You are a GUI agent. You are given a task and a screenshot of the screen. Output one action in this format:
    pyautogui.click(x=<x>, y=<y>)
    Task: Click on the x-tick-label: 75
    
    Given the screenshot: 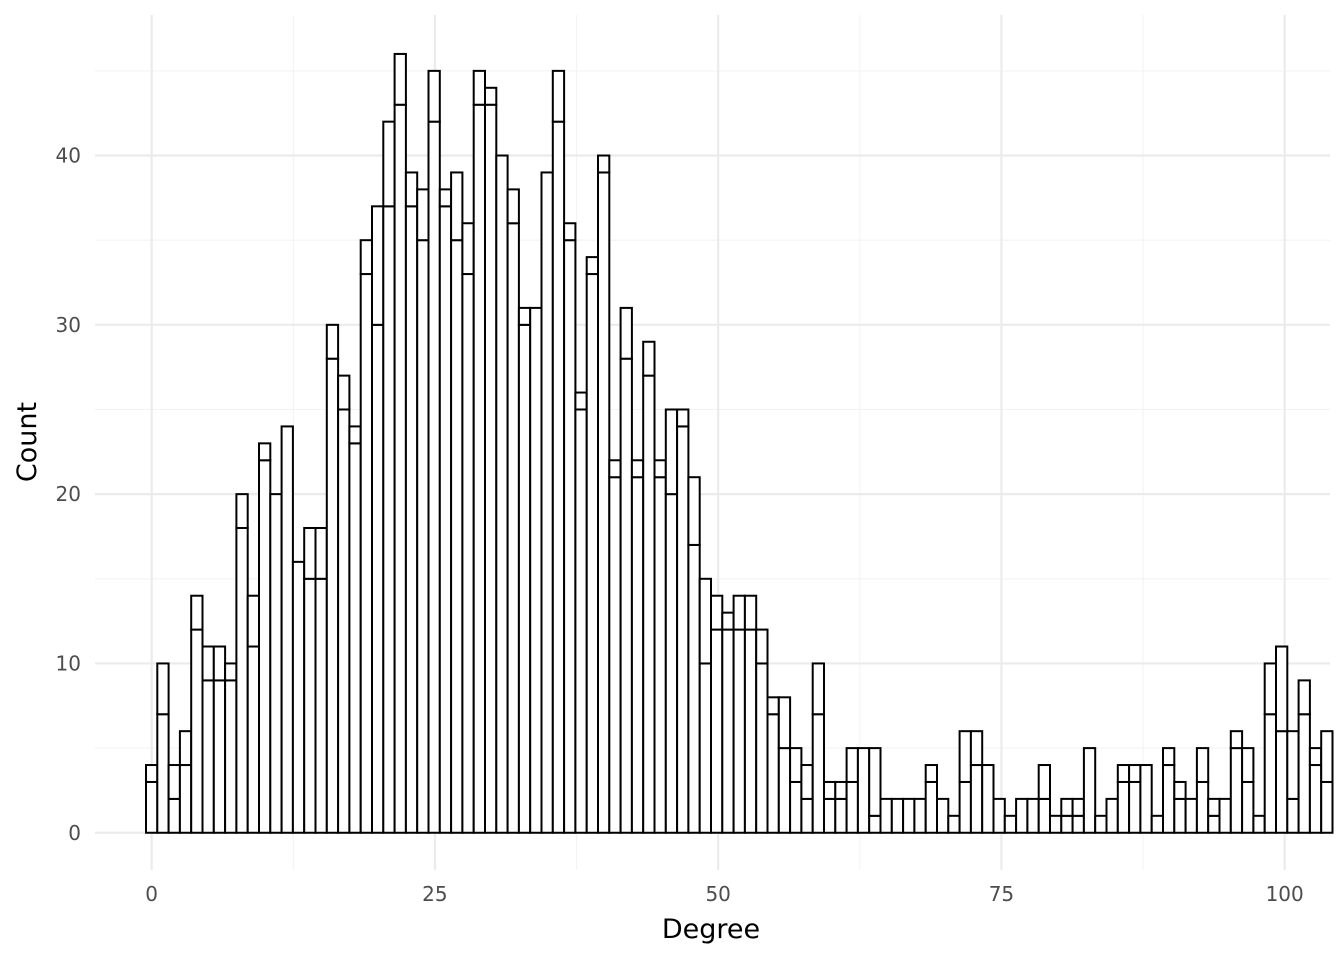 What is the action you would take?
    pyautogui.click(x=1001, y=894)
    